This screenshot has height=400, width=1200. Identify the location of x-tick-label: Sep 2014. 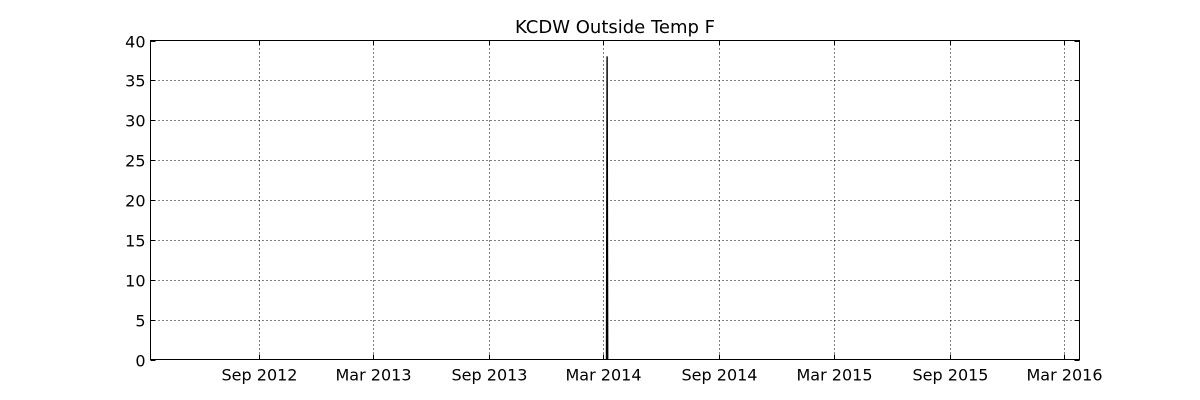
(720, 375).